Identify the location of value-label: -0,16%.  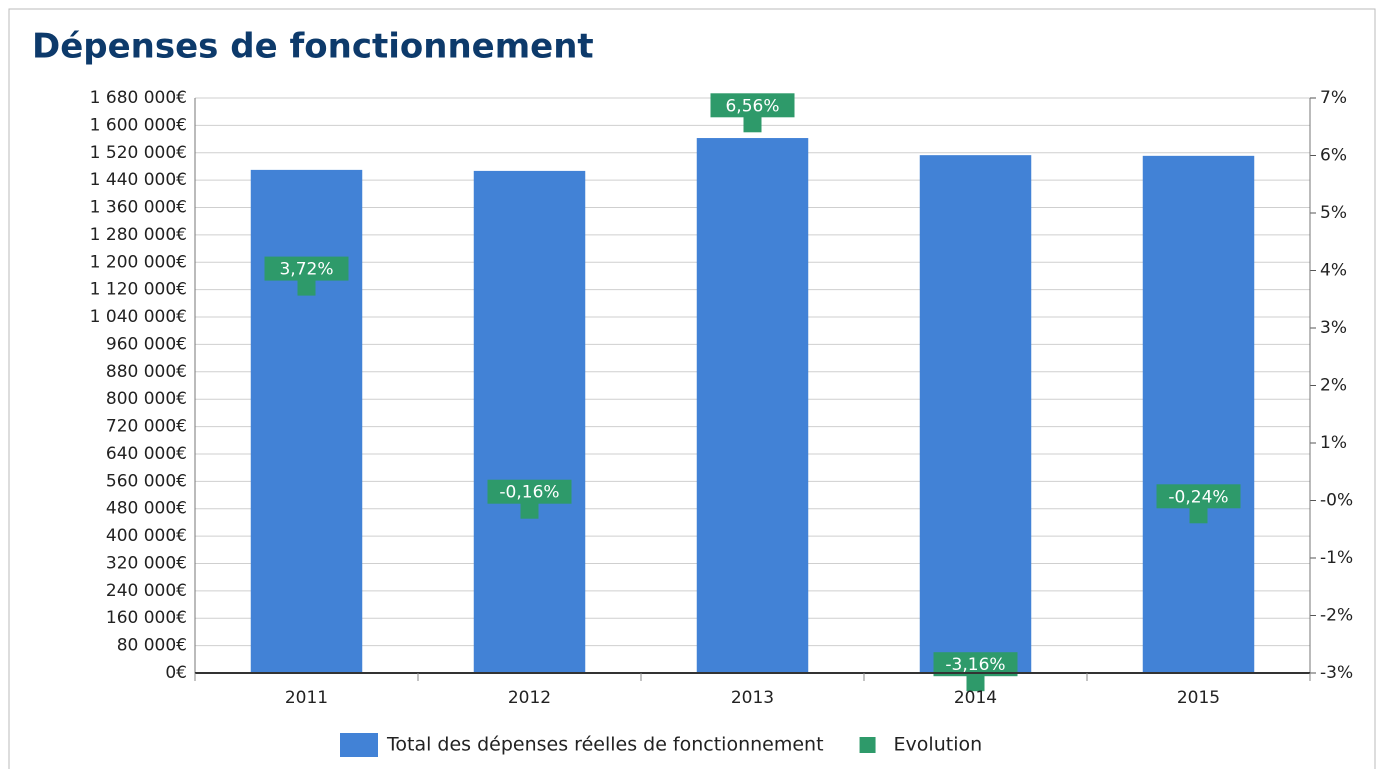
(529, 493).